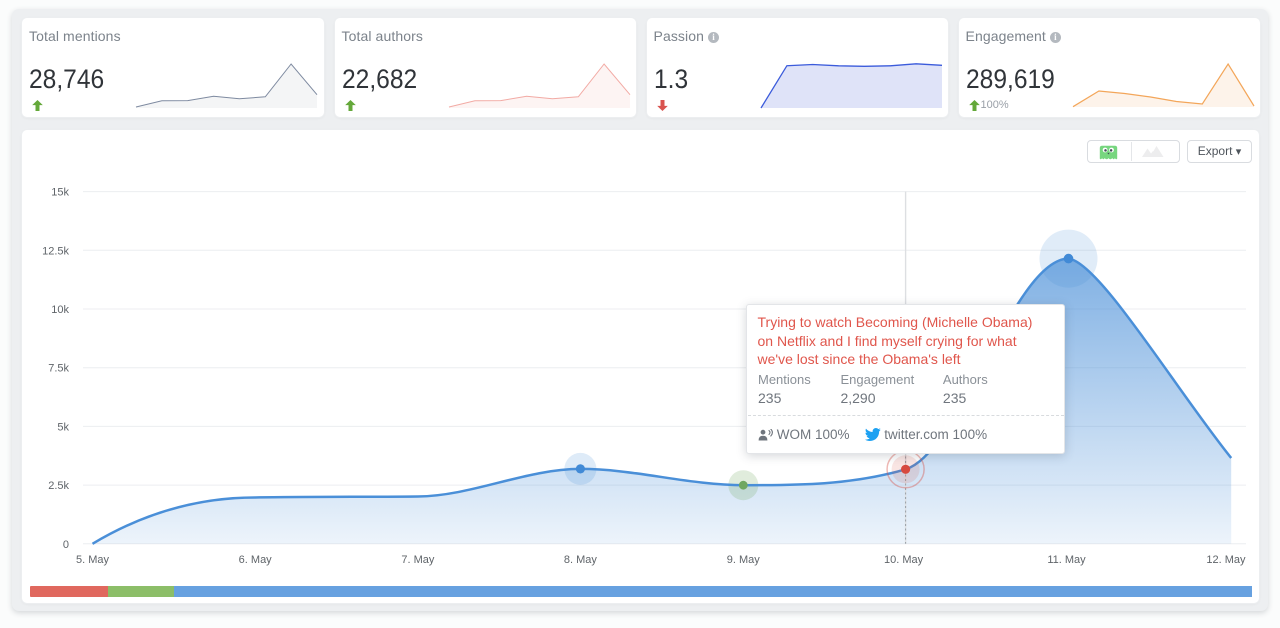  Describe the element at coordinates (63, 427) in the screenshot. I see `svg-text: 5k` at that location.